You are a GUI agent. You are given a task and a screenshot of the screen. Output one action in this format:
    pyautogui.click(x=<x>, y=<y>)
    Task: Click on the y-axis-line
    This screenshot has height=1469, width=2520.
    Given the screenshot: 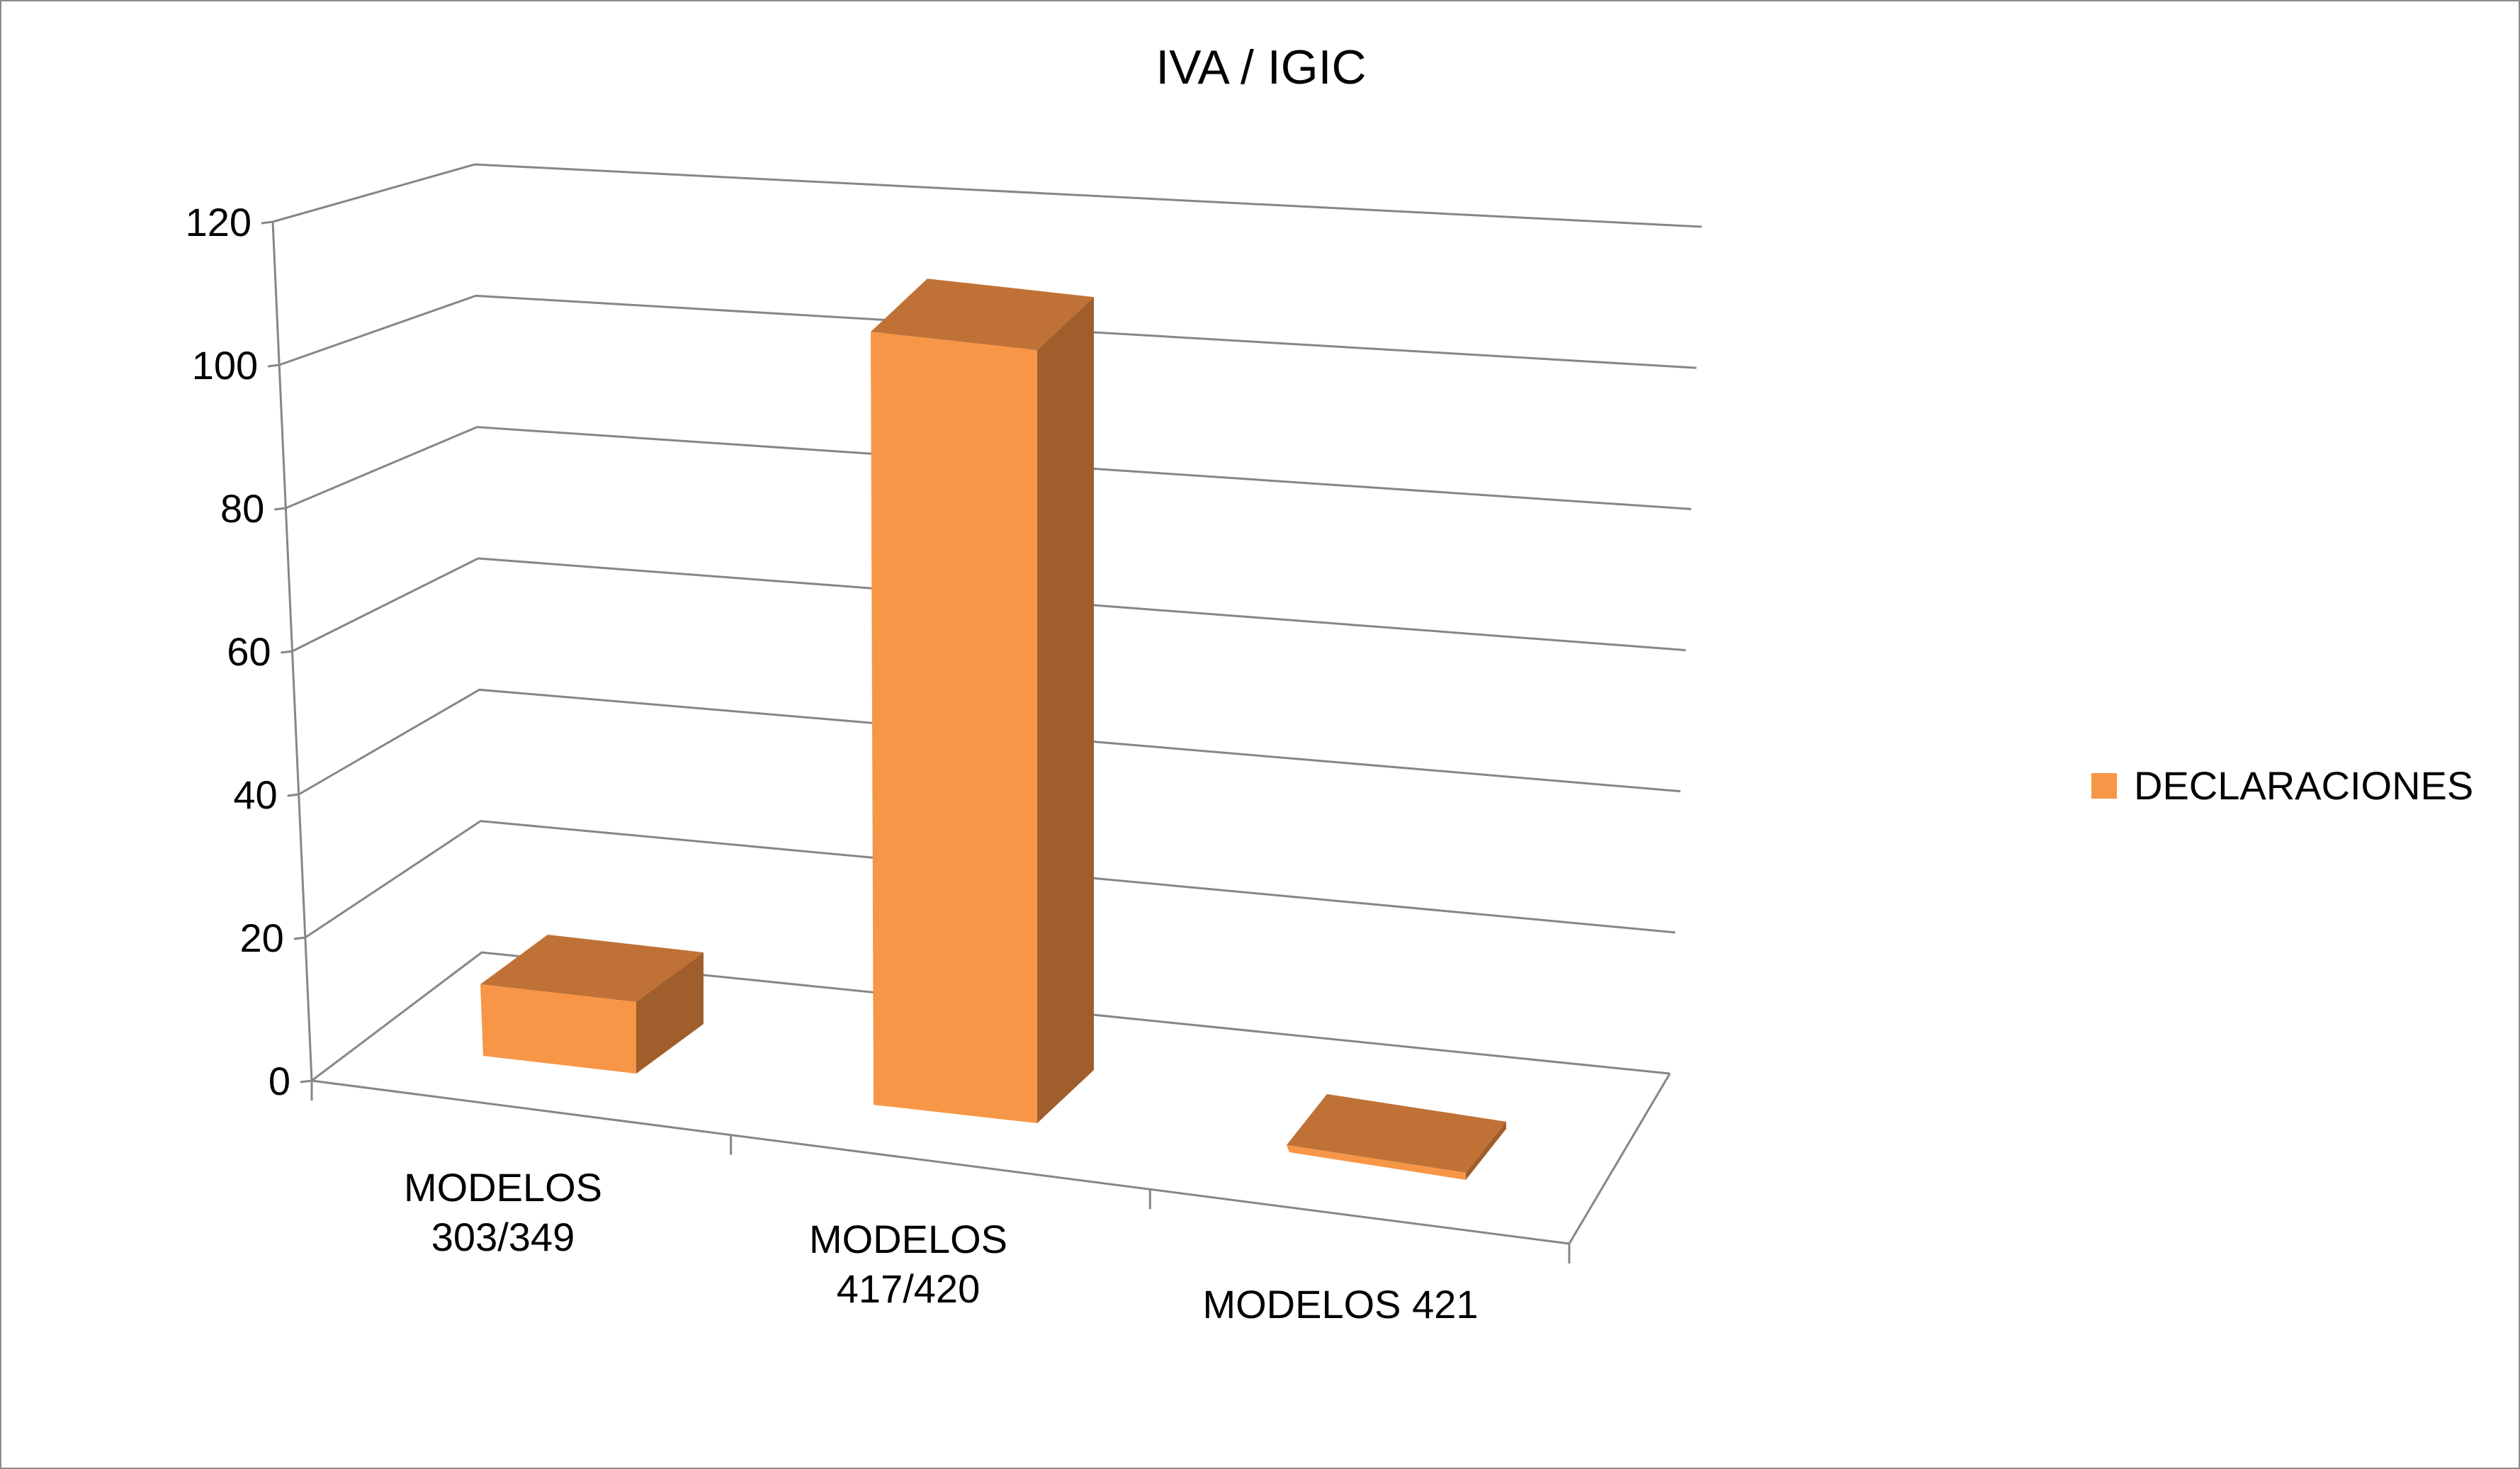 What is the action you would take?
    pyautogui.click(x=292, y=651)
    